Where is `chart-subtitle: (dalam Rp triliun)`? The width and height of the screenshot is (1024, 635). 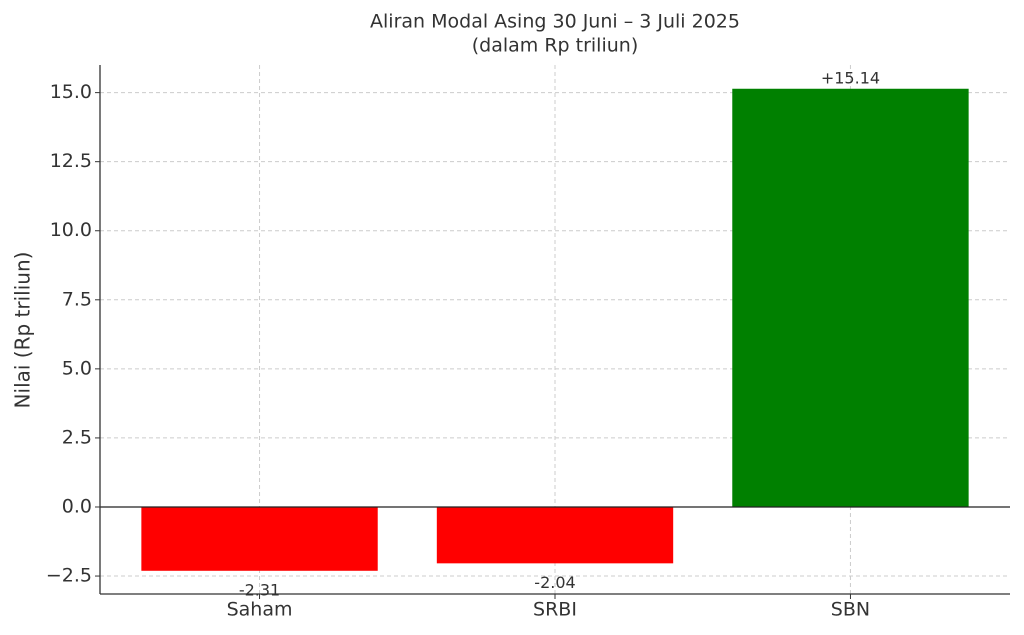
chart-subtitle: (dalam Rp triliun) is located at coordinates (555, 46).